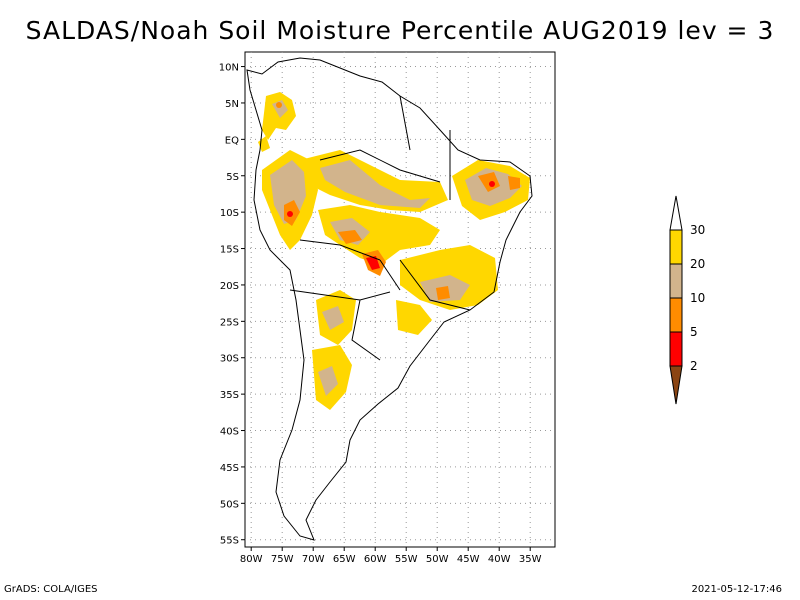 This screenshot has width=800, height=600. I want to click on lat-label: 50S, so click(229, 504).